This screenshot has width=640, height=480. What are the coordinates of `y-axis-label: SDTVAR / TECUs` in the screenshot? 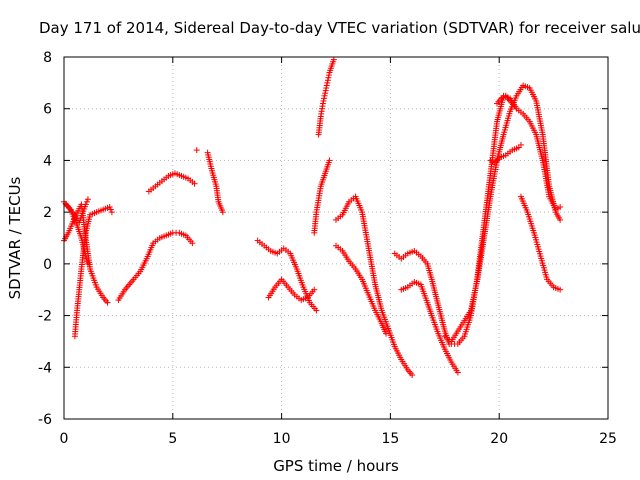 It's located at (15, 237).